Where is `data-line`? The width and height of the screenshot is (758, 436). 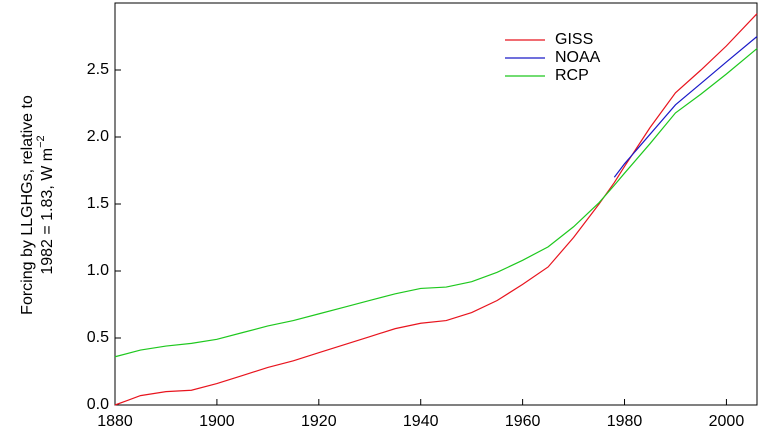
data-line is located at coordinates (685, 107).